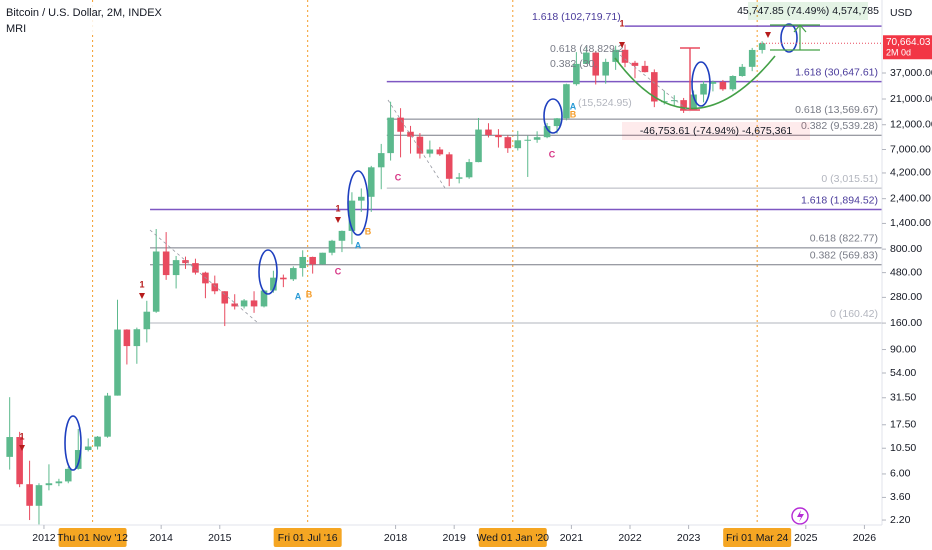  What do you see at coordinates (220, 538) in the screenshot?
I see `x-tick-label: 2015` at bounding box center [220, 538].